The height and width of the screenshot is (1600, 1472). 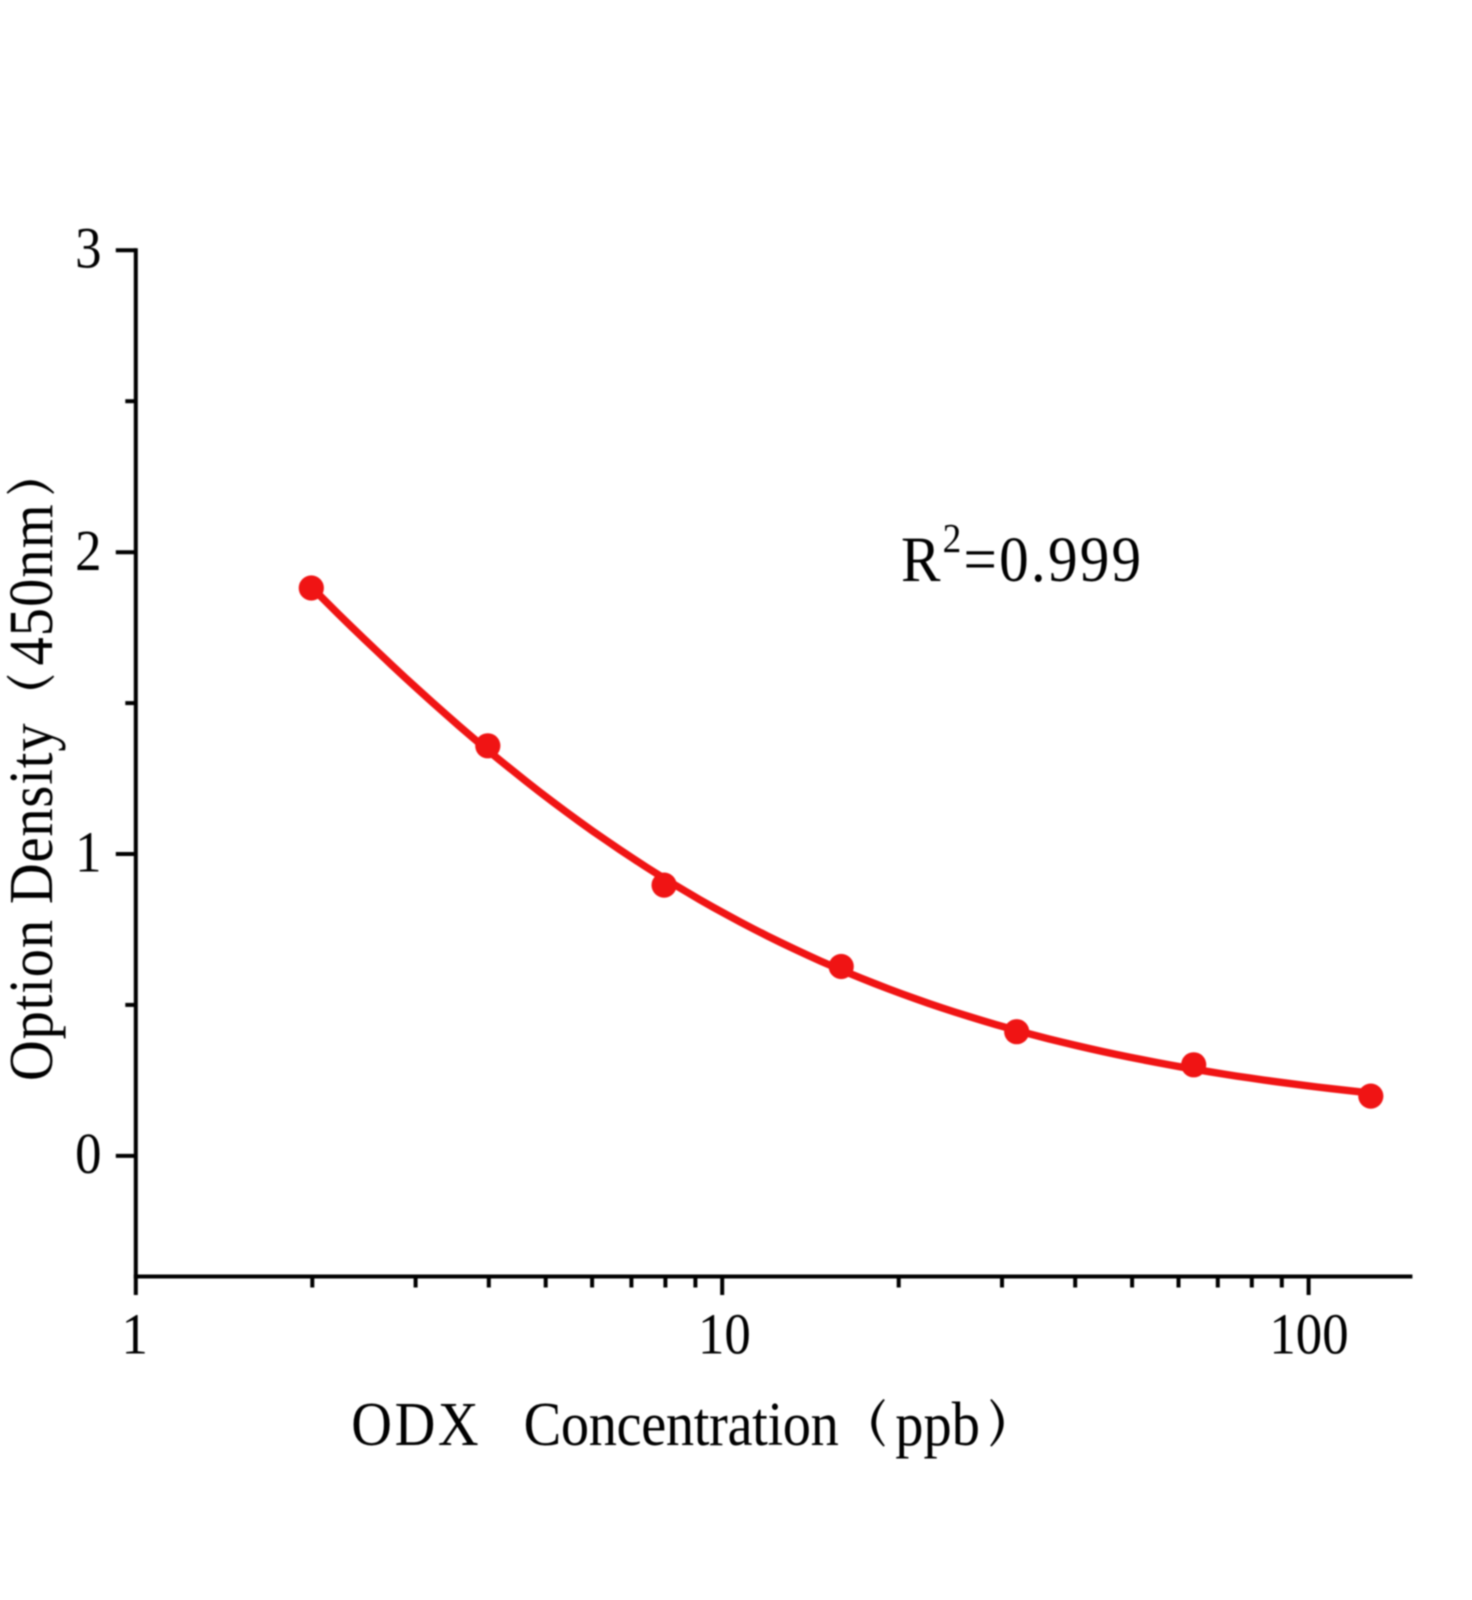 What do you see at coordinates (724, 1334) in the screenshot?
I see `svg-text: 10` at bounding box center [724, 1334].